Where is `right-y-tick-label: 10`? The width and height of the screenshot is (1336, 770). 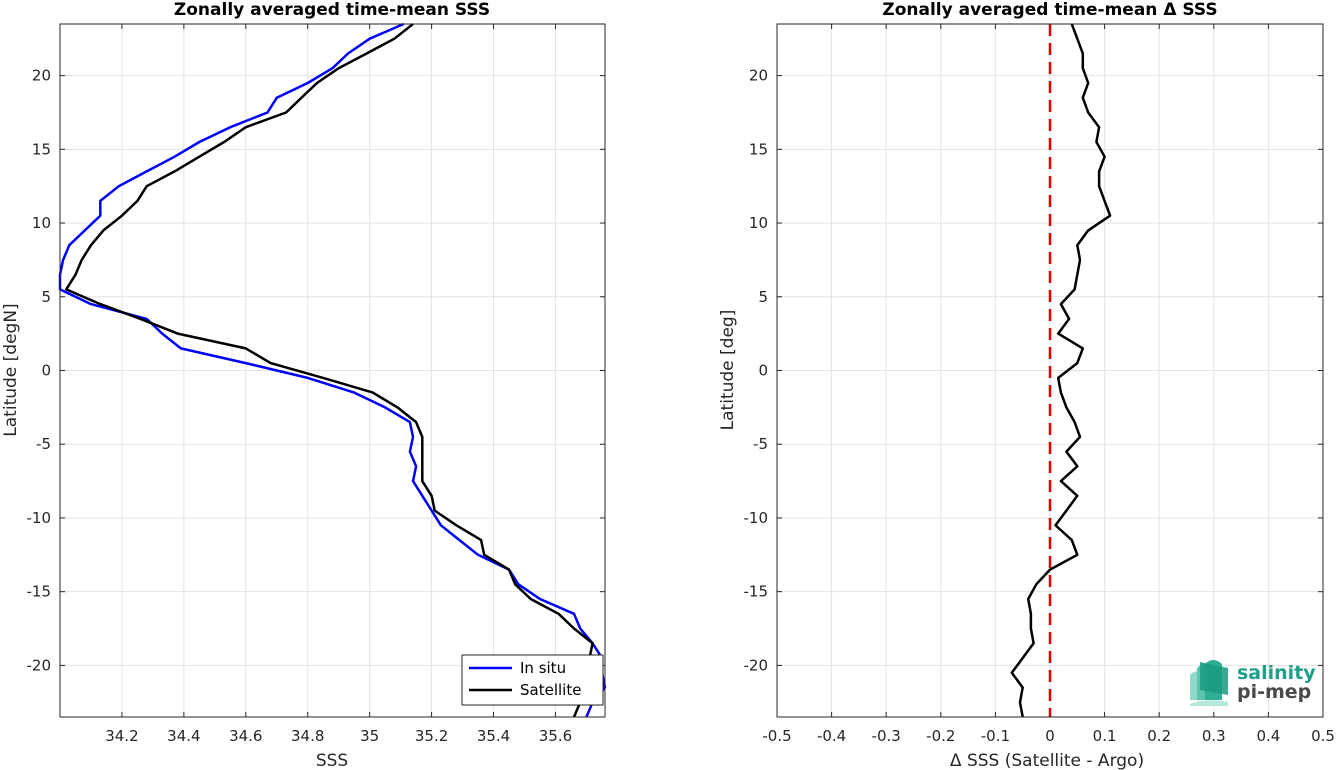 right-y-tick-label: 10 is located at coordinates (758, 223).